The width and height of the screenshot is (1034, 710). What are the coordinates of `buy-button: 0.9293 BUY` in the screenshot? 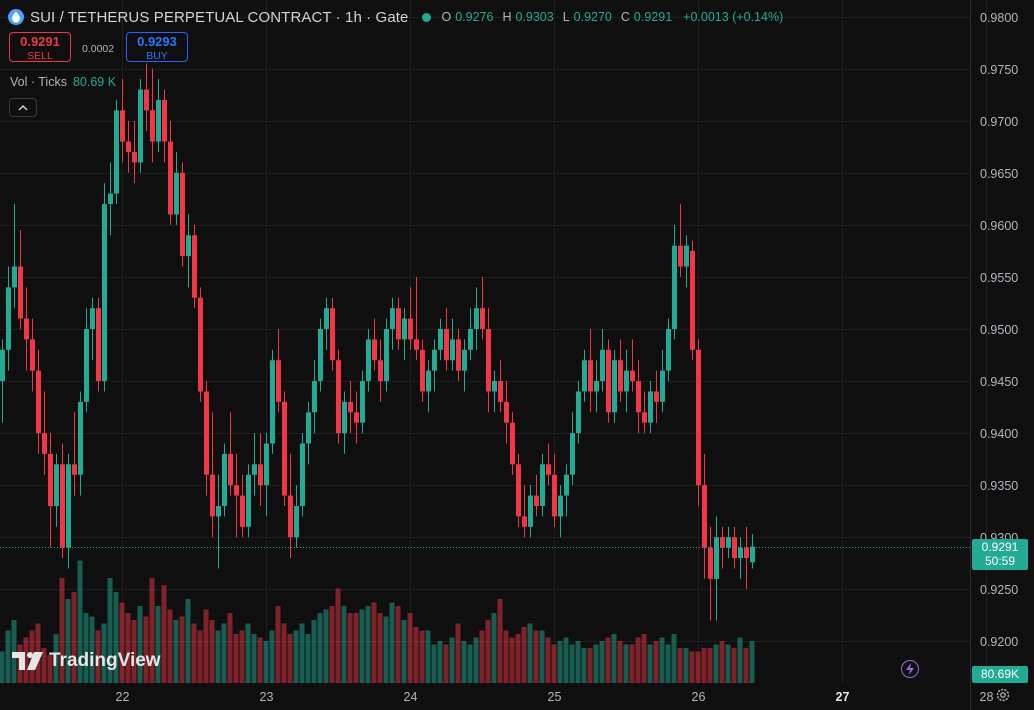 It's located at (157, 47).